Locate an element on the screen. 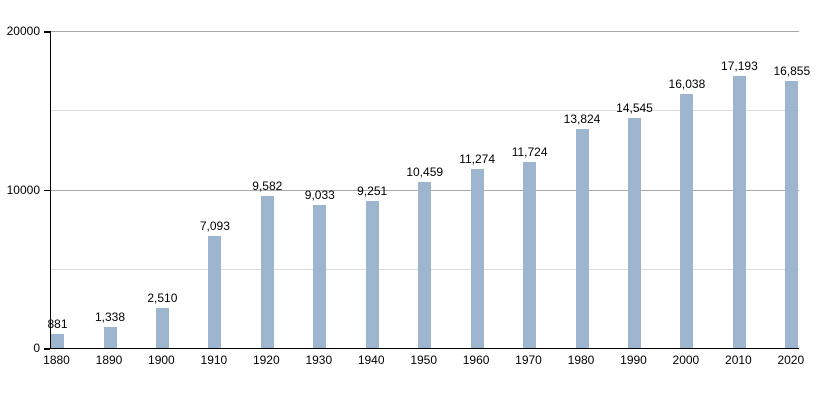  x-tick-label: 1960 is located at coordinates (476, 360).